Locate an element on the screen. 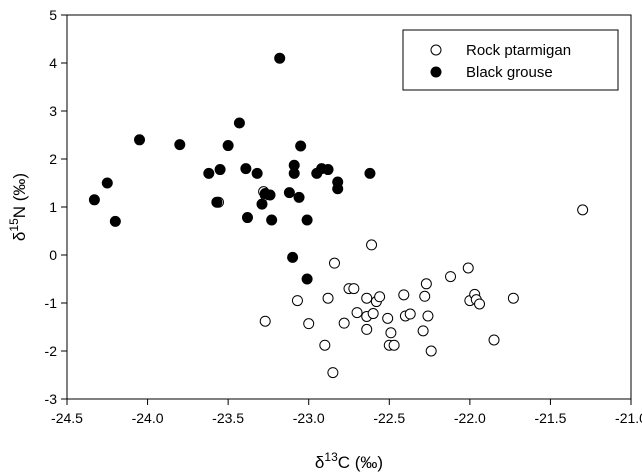  x-tick-label: -22.5 is located at coordinates (389, 418).